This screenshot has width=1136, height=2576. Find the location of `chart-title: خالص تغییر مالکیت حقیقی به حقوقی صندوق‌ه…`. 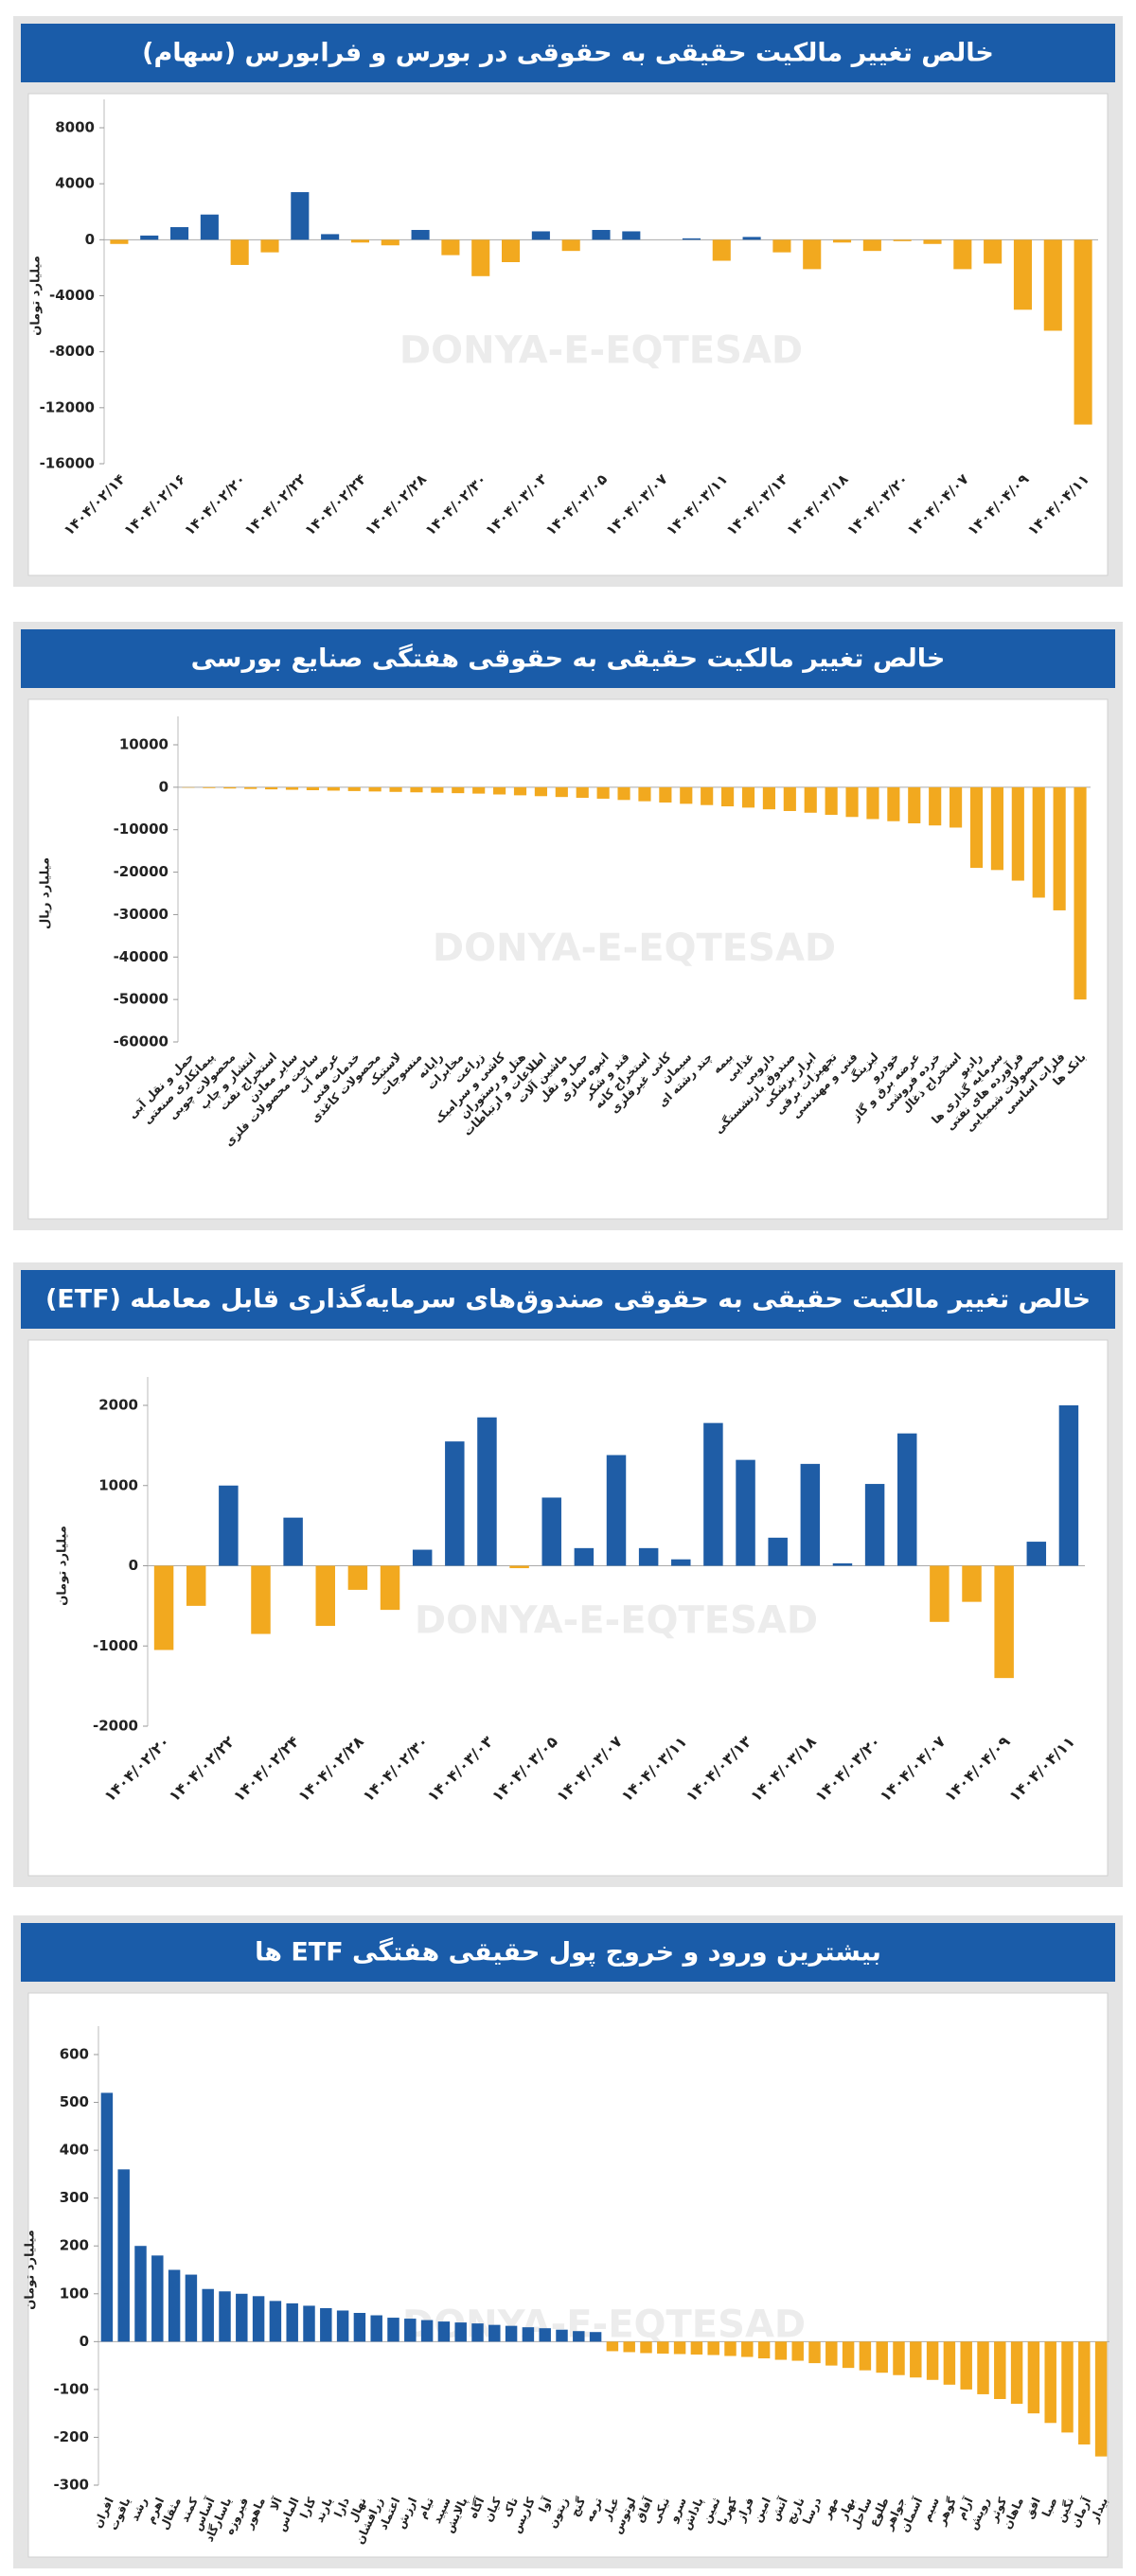

chart-title: خالص تغییر مالکیت حقیقی به حقوقی صندوق‌ه… is located at coordinates (568, 1299).